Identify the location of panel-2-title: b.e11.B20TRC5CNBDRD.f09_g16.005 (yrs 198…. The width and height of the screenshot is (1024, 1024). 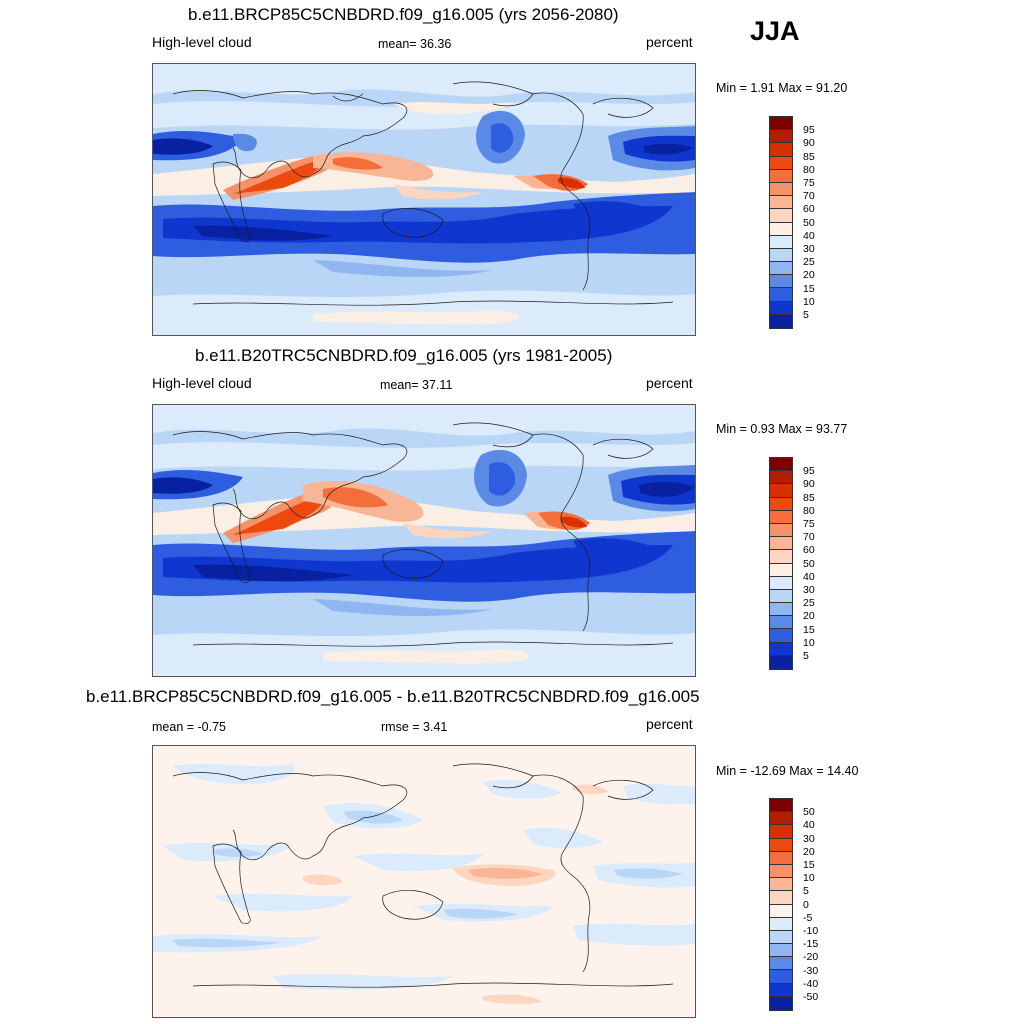
(404, 355).